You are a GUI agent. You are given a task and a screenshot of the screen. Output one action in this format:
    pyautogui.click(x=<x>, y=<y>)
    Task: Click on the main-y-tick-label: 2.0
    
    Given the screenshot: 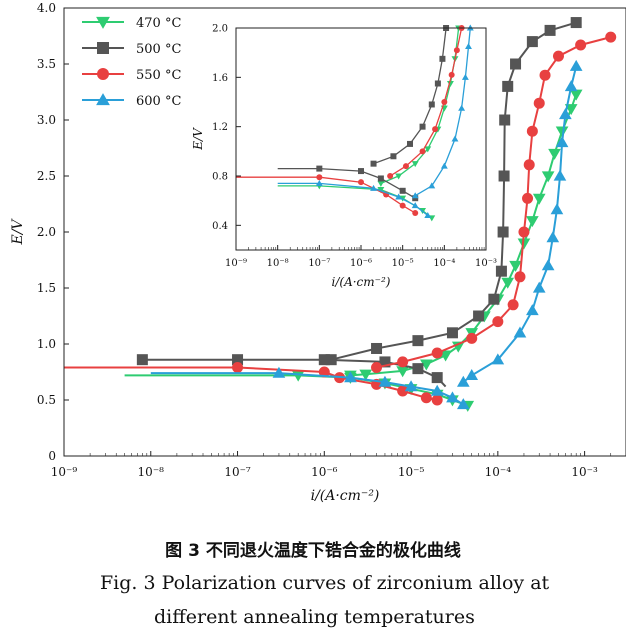 What is the action you would take?
    pyautogui.click(x=46, y=232)
    